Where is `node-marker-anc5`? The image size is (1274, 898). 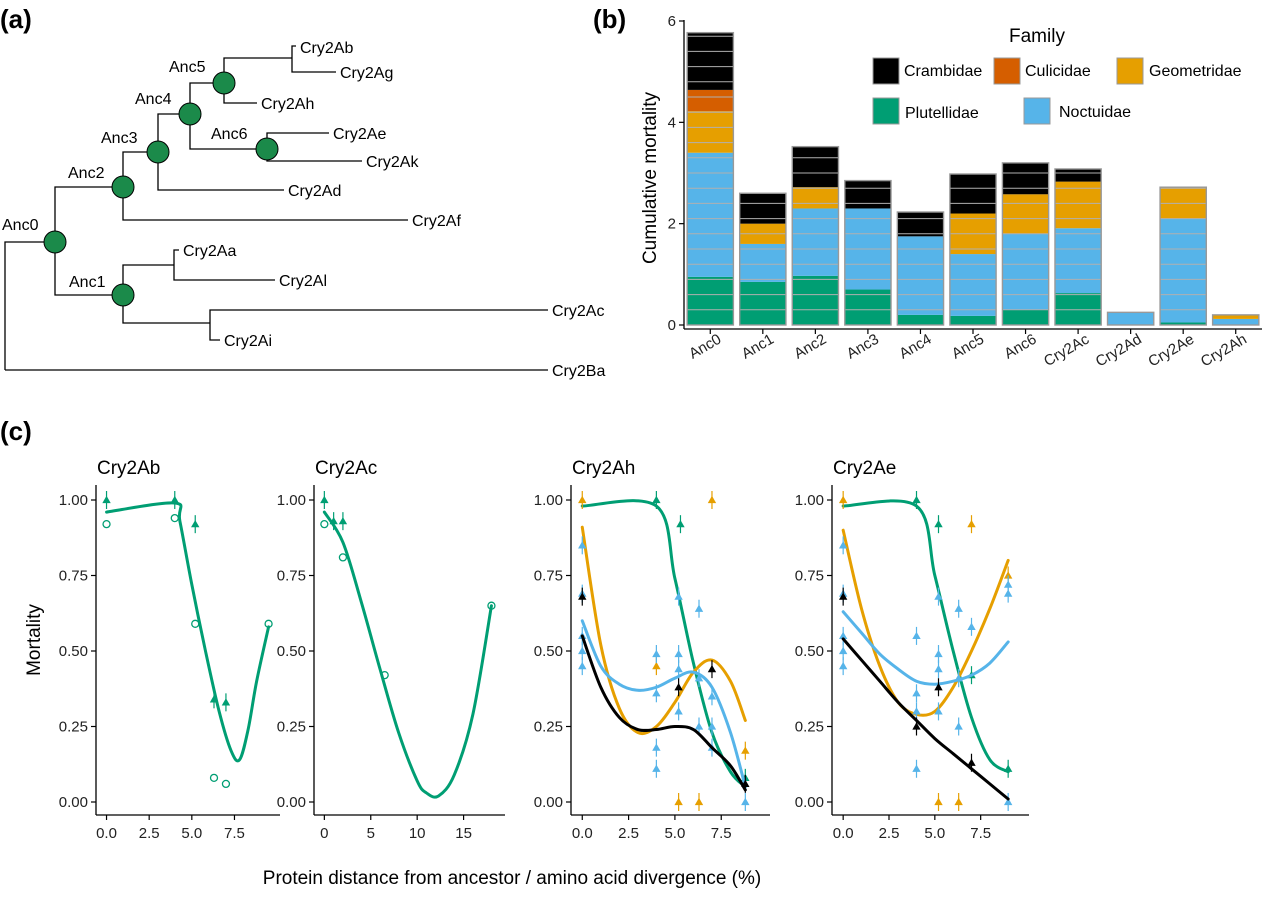
node-marker-anc5 is located at coordinates (224, 83).